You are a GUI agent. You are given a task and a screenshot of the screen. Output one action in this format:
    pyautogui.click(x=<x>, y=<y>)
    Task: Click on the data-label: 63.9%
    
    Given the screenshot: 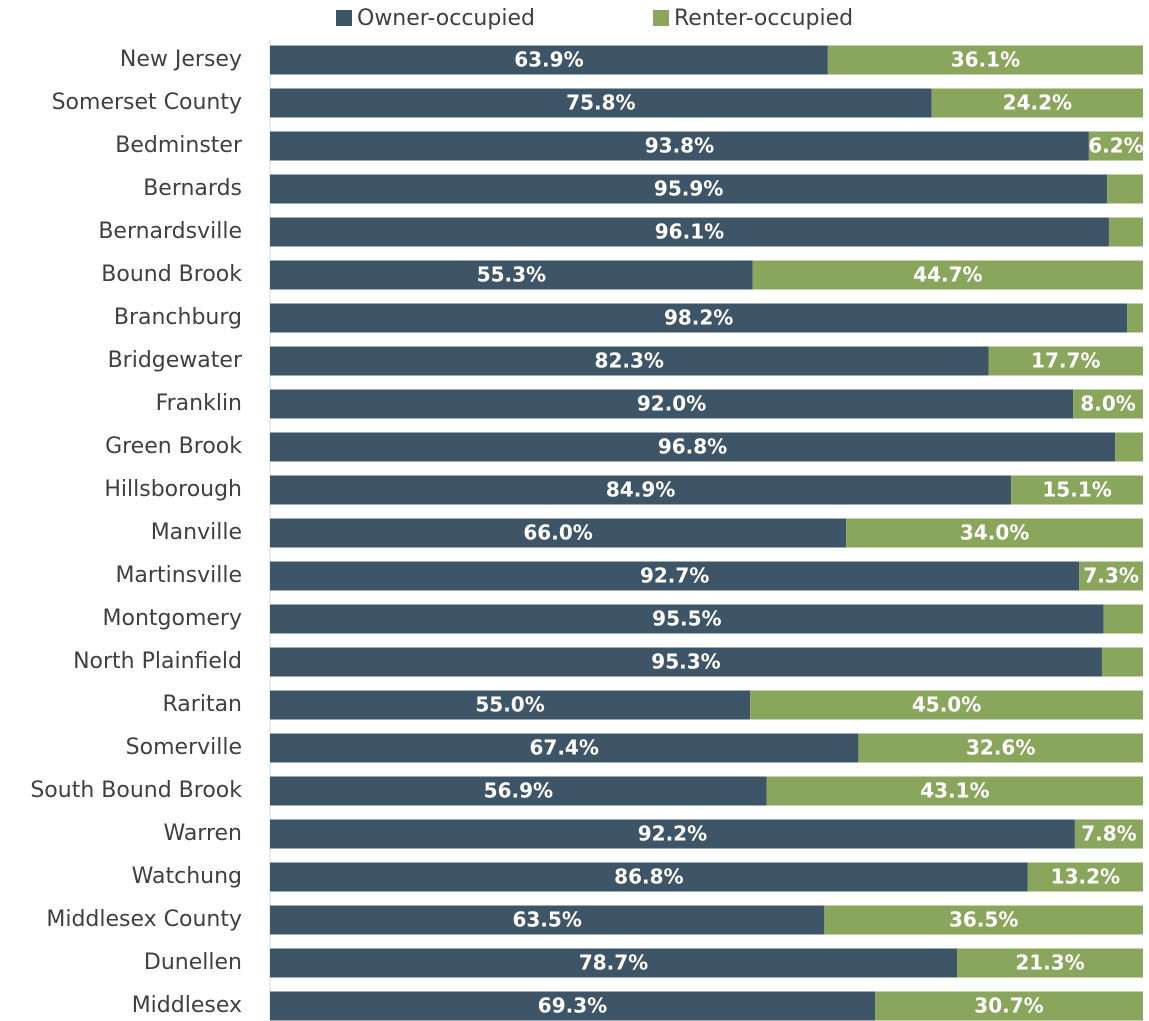 What is the action you would take?
    pyautogui.click(x=548, y=60)
    